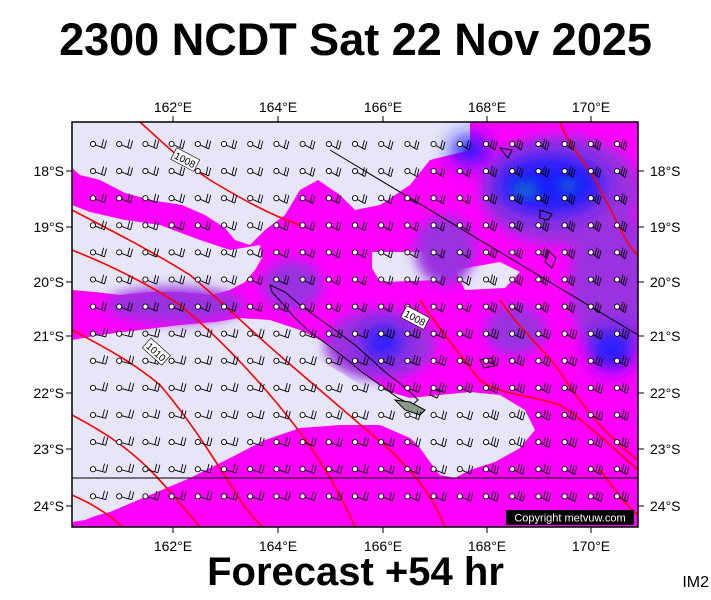  Describe the element at coordinates (383, 107) in the screenshot. I see `lon-tick-top-166: 166°E` at that location.